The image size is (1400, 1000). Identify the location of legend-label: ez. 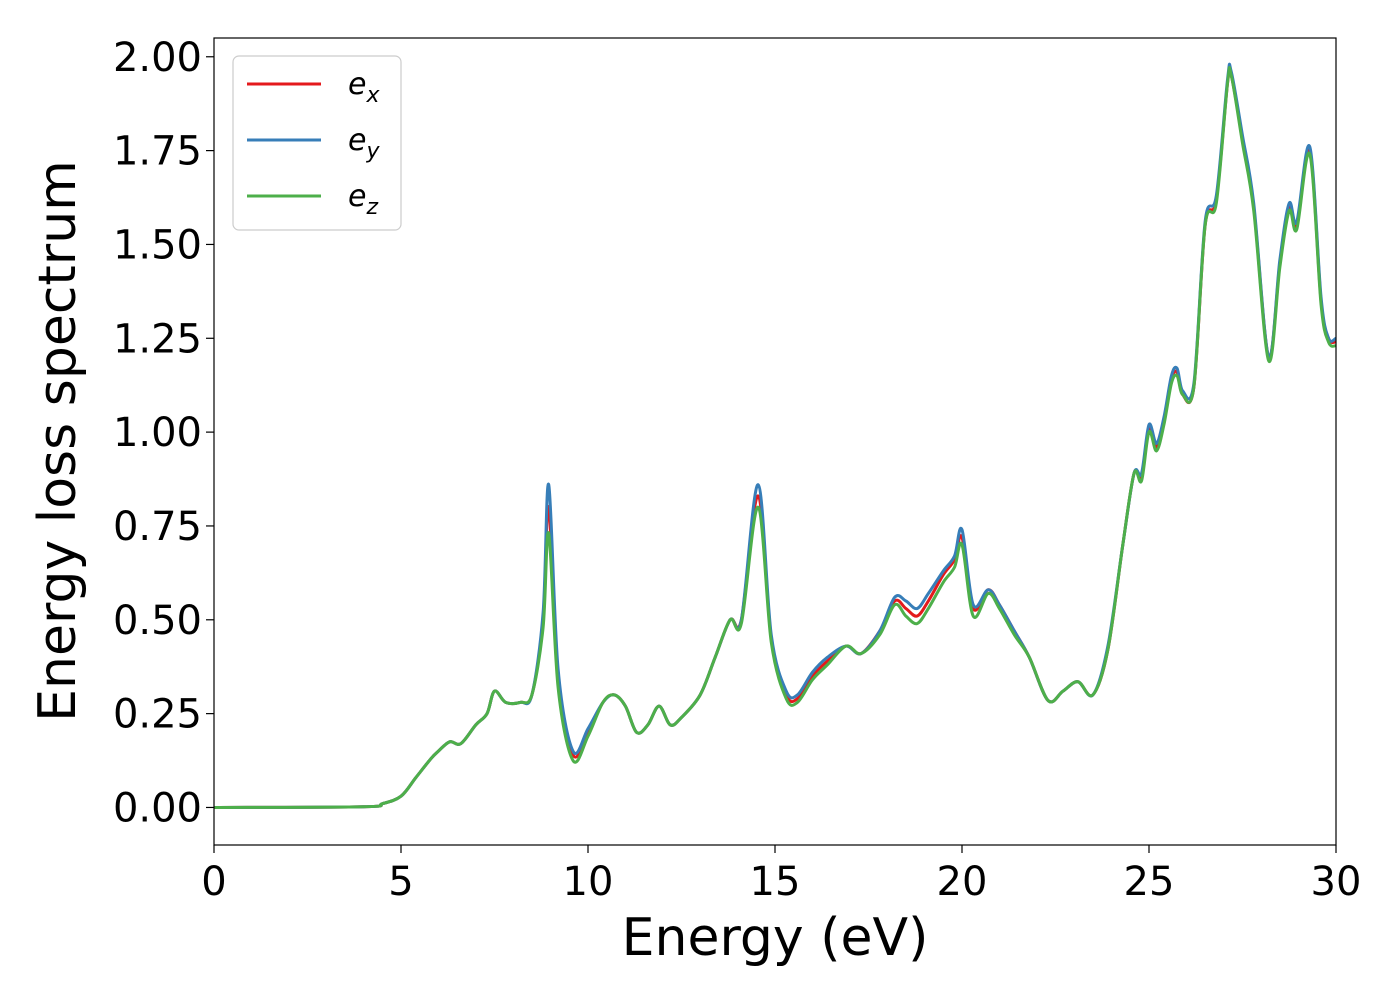
(363, 199).